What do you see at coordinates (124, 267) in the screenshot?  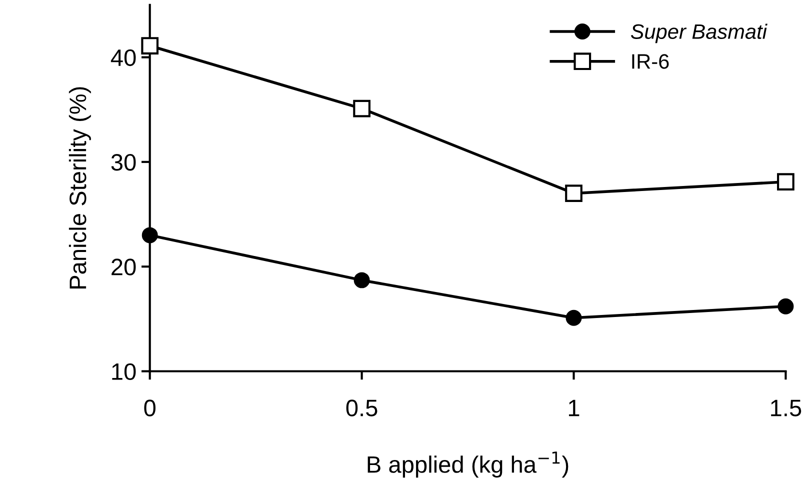 I see `y-tick-label: 20` at bounding box center [124, 267].